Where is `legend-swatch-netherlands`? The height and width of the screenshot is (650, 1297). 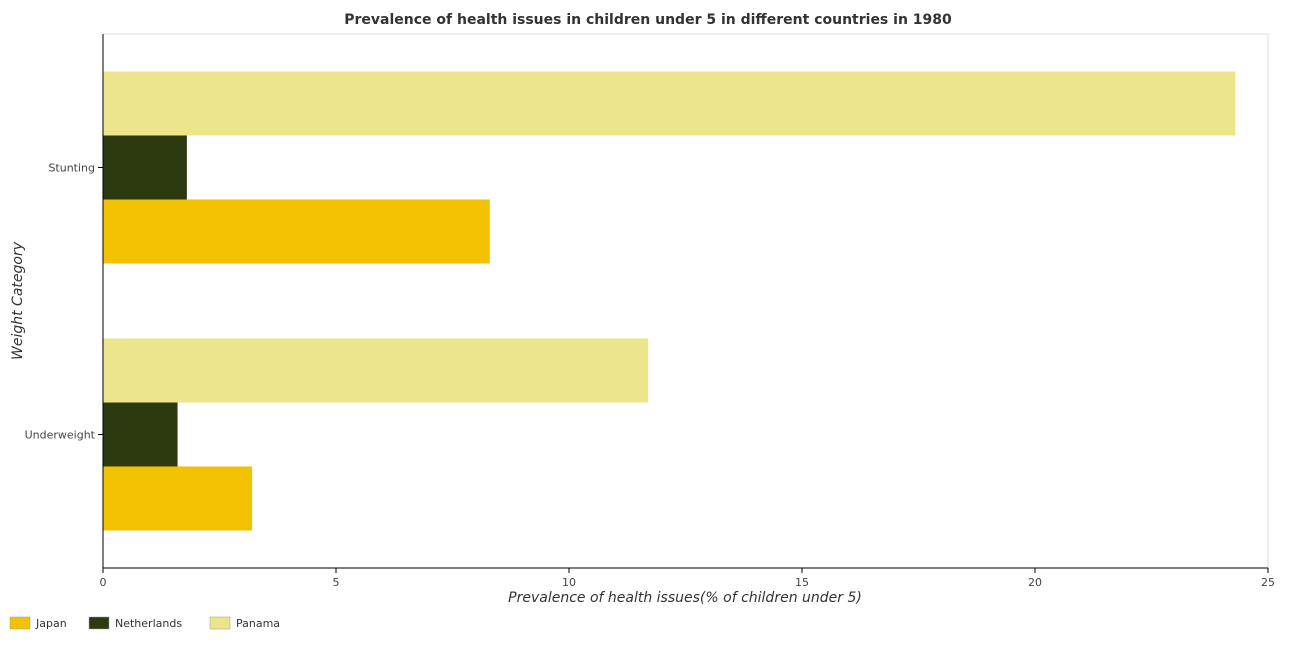 legend-swatch-netherlands is located at coordinates (99, 623).